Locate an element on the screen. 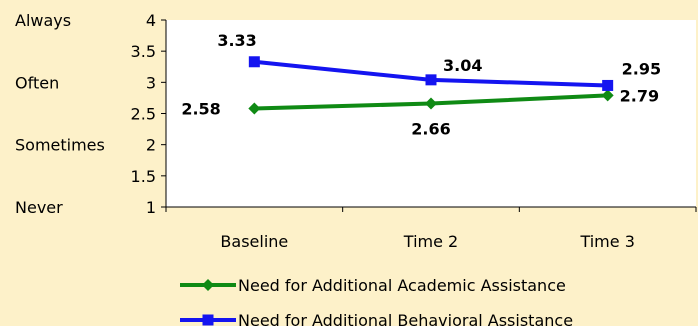 The height and width of the screenshot is (326, 698). data-label: 3.04 is located at coordinates (462, 65).